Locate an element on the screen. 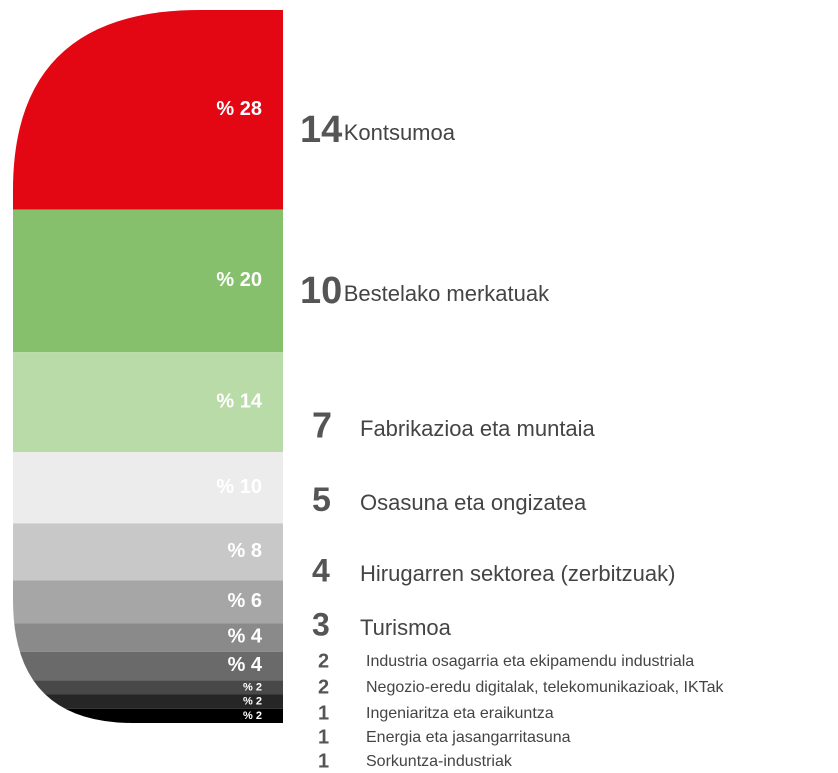 The image size is (838, 773). category-label: Ingeniaritza eta eraikuntza is located at coordinates (460, 713).